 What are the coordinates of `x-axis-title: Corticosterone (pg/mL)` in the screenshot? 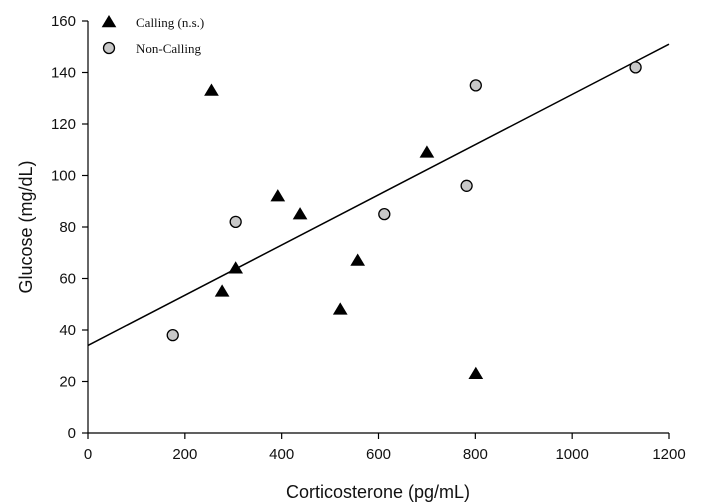 It's located at (378, 492).